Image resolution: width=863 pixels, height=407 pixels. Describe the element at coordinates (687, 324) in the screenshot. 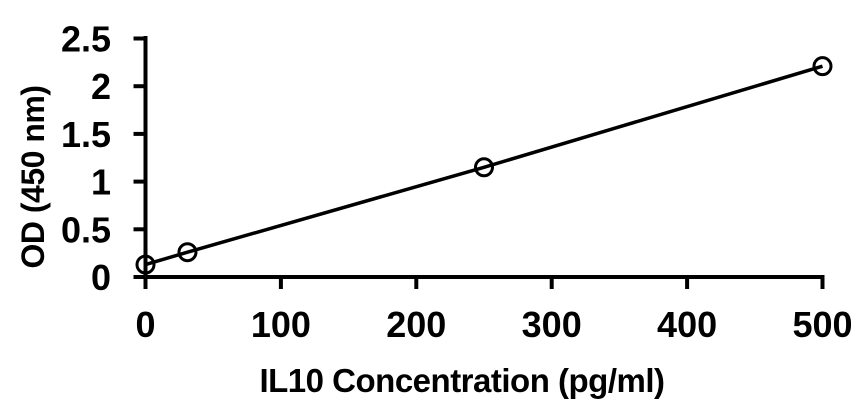

I see `x-tick-label: 400` at that location.